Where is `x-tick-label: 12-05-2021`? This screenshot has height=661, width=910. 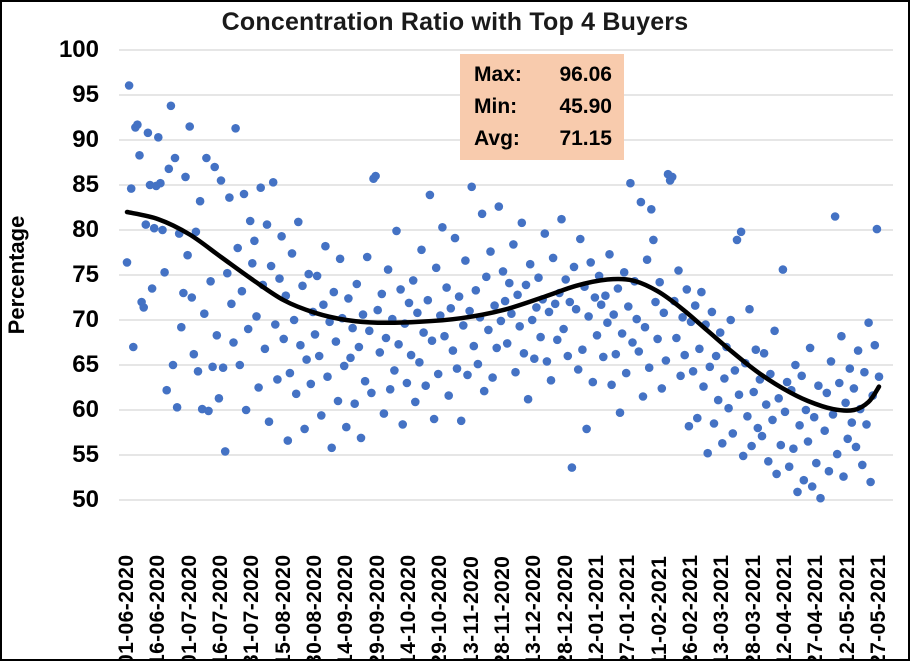 x-tick-label: 12-05-2021 is located at coordinates (847, 607).